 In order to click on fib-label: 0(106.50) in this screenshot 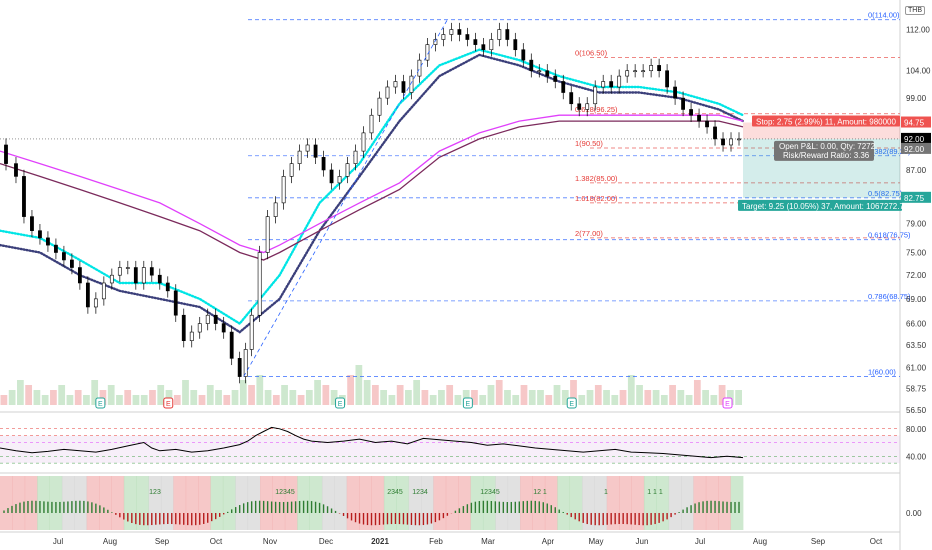, I will do `click(591, 53)`.